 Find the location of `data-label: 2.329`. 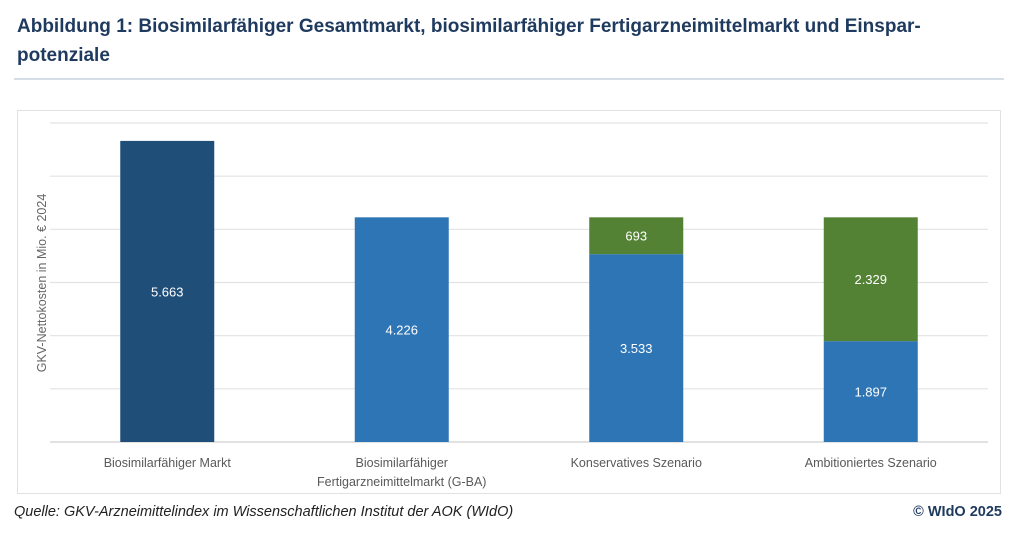

data-label: 2.329 is located at coordinates (870, 279).